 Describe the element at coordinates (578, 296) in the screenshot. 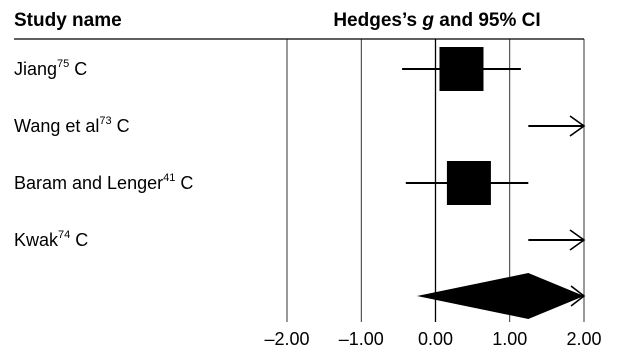

I see `summary-arrow` at that location.